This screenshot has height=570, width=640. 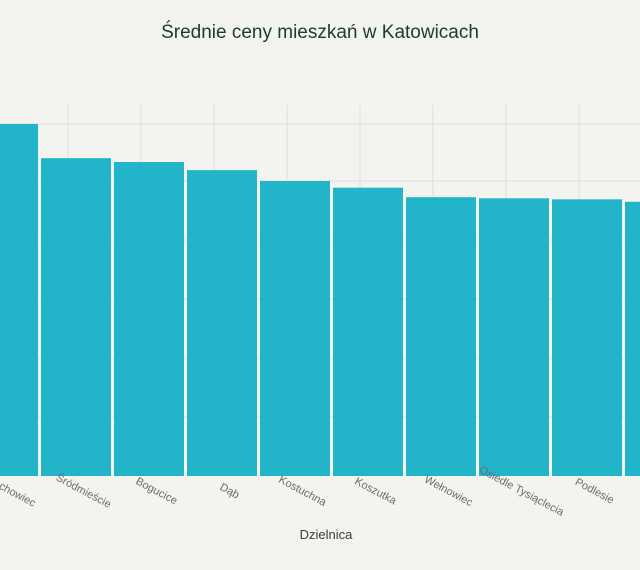 I want to click on x-axis-label: Dzielnica, so click(x=327, y=534).